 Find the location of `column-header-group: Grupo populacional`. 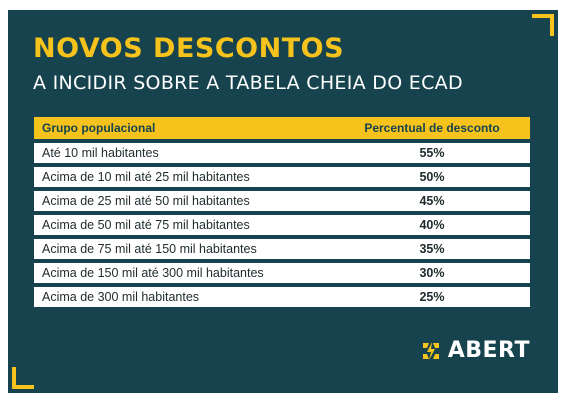

column-header-group: Grupo populacional is located at coordinates (99, 128).